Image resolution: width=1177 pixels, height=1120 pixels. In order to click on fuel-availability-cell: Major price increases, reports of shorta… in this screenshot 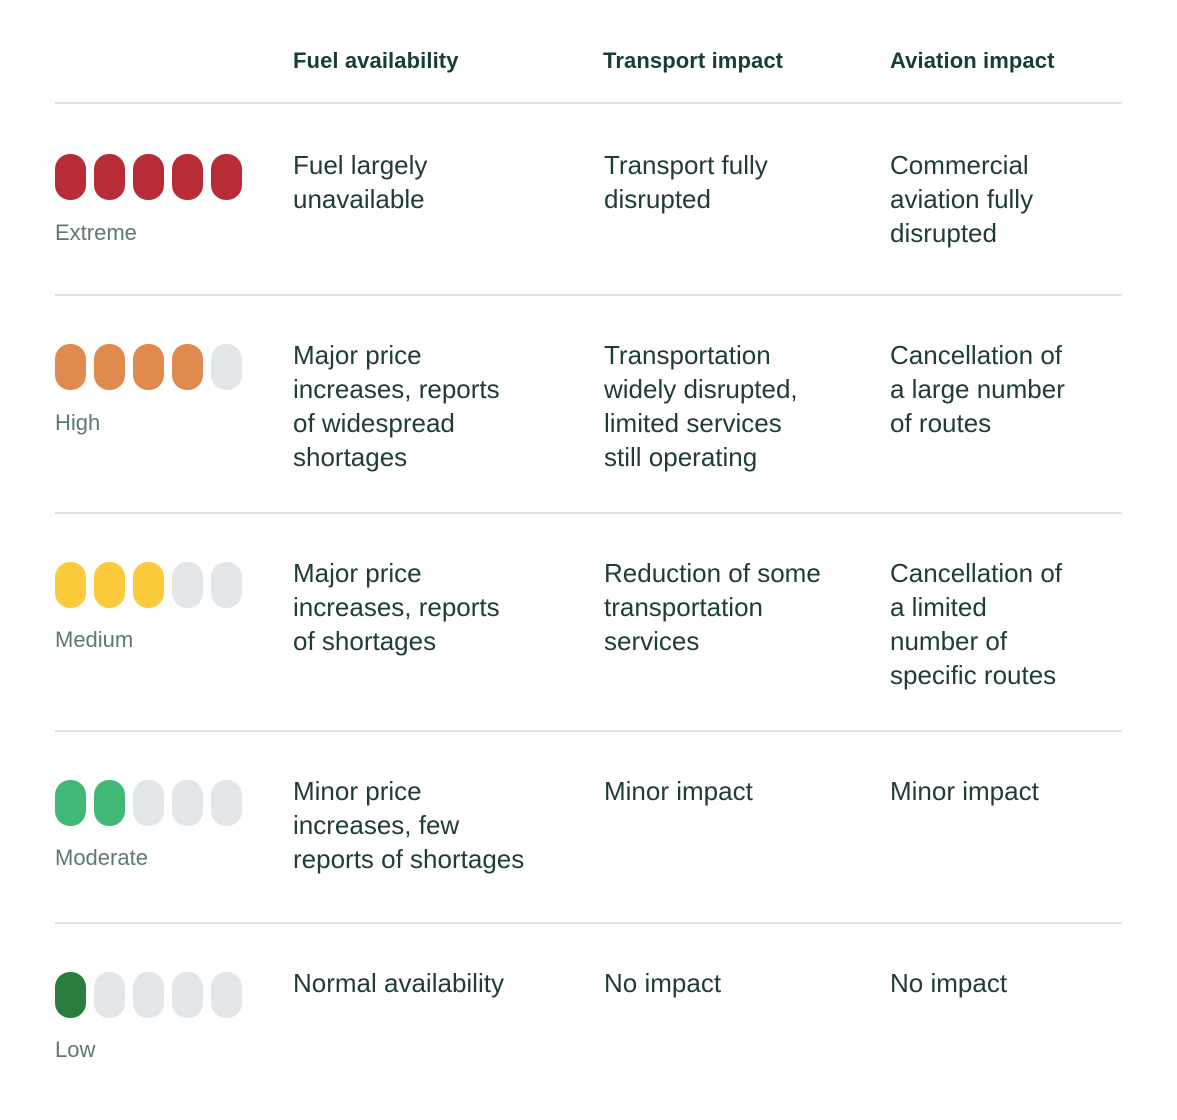, I will do `click(396, 607)`.